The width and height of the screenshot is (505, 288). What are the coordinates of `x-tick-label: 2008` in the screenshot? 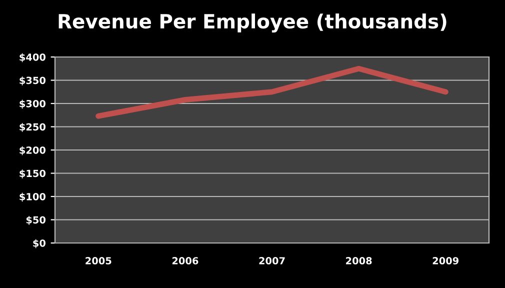 It's located at (359, 260).